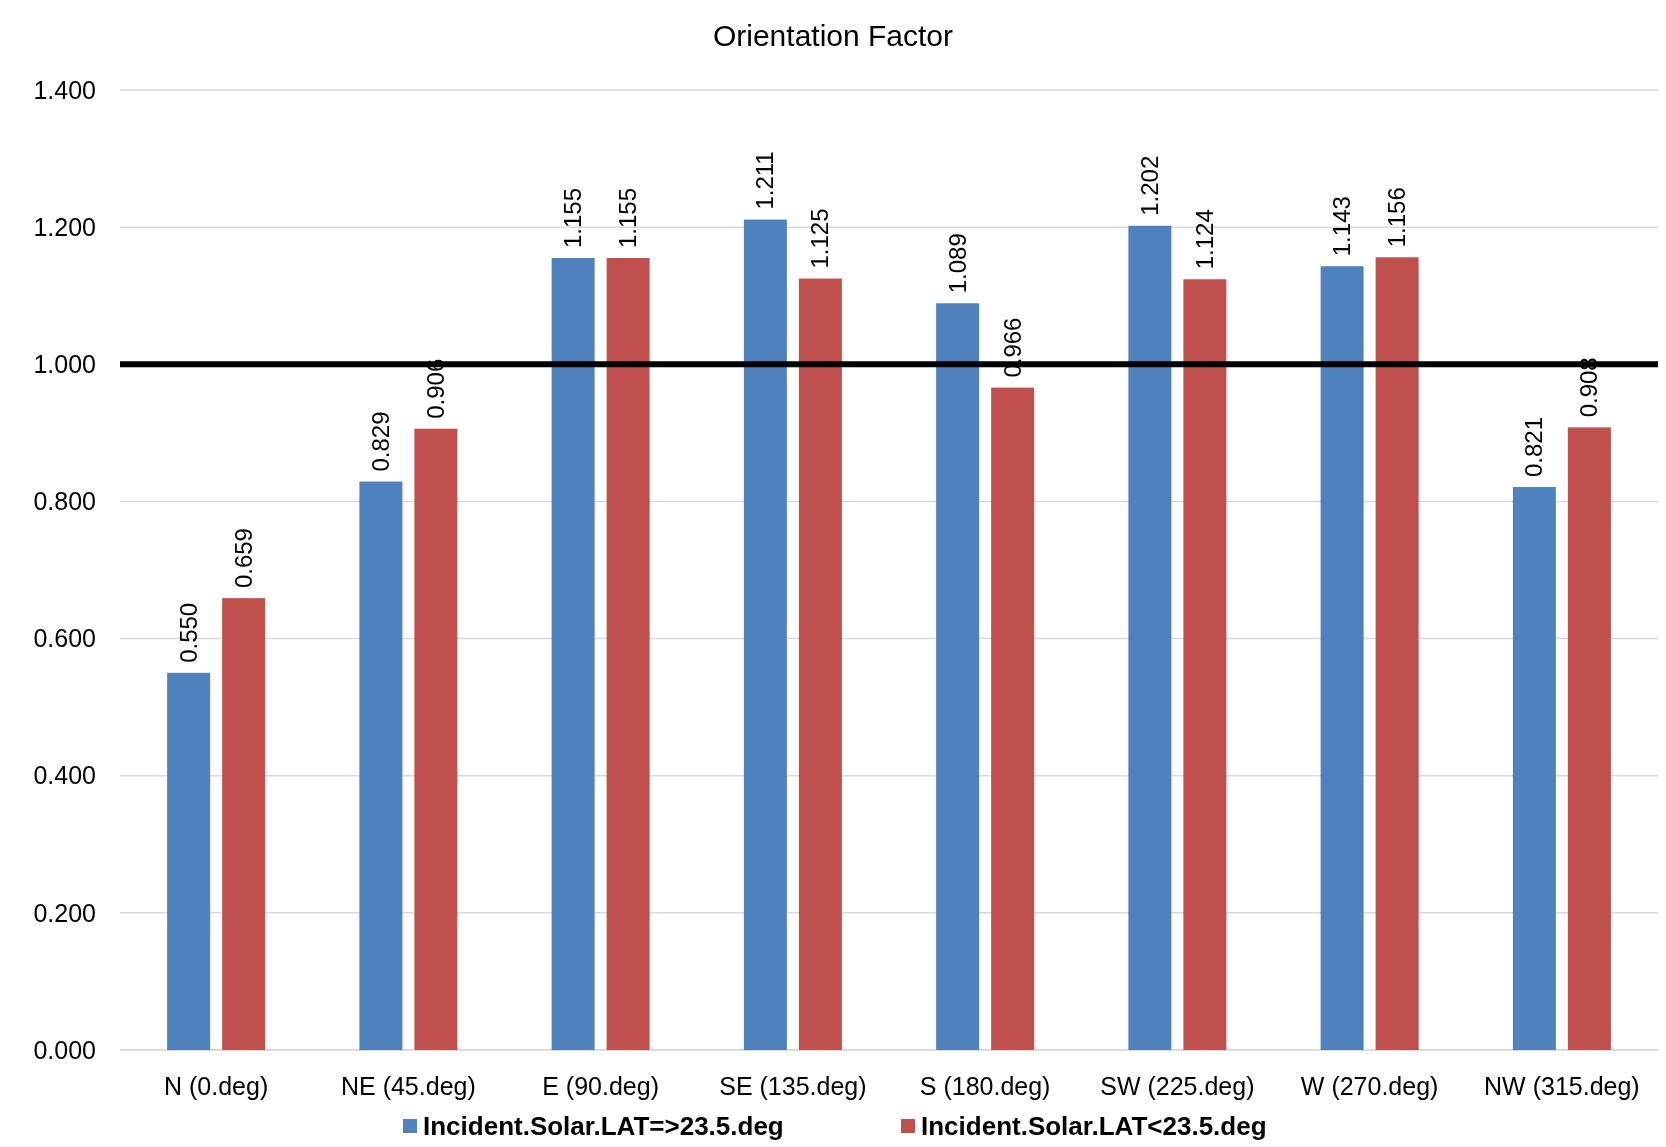 The width and height of the screenshot is (1666, 1147). Describe the element at coordinates (64, 89) in the screenshot. I see `y-tick-label: 1.400` at that location.